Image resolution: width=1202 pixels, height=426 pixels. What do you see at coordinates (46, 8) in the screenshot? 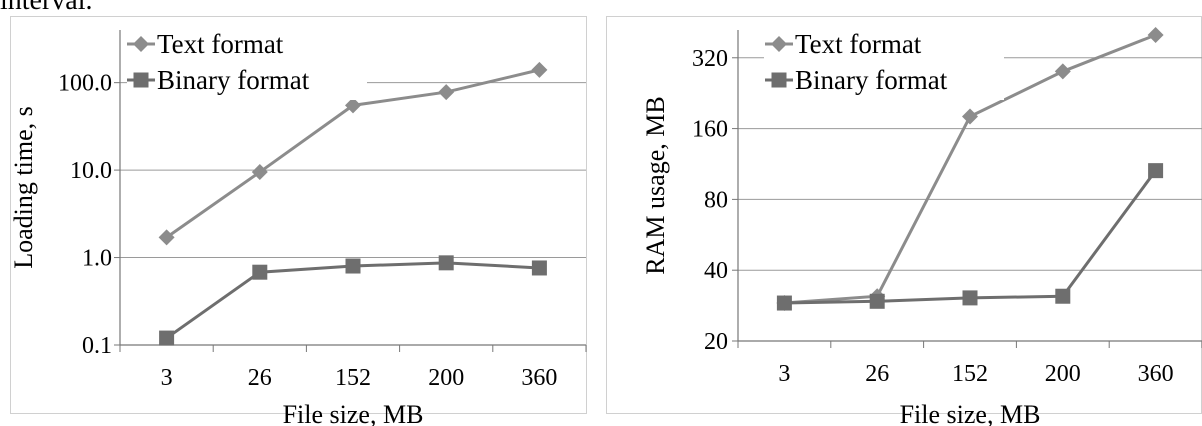
I see `caption-fragment: interval.` at bounding box center [46, 8].